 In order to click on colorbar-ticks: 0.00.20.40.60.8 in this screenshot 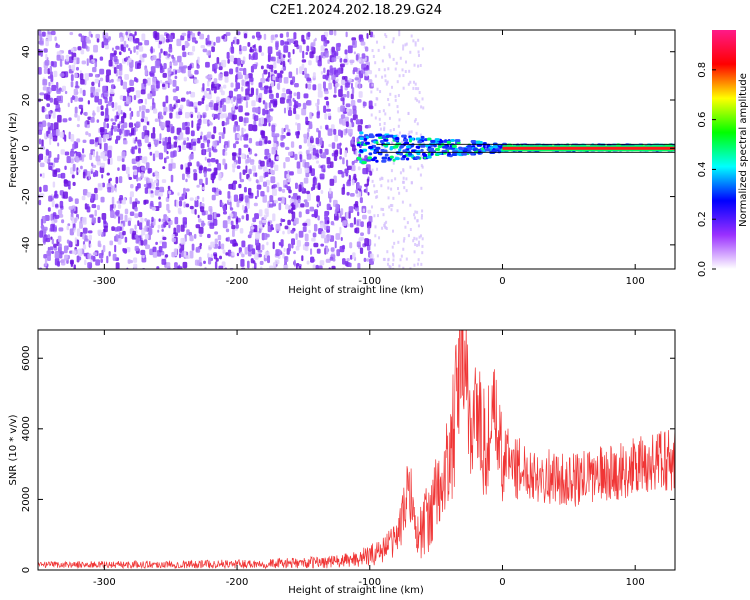, I will do `click(706, 169)`.